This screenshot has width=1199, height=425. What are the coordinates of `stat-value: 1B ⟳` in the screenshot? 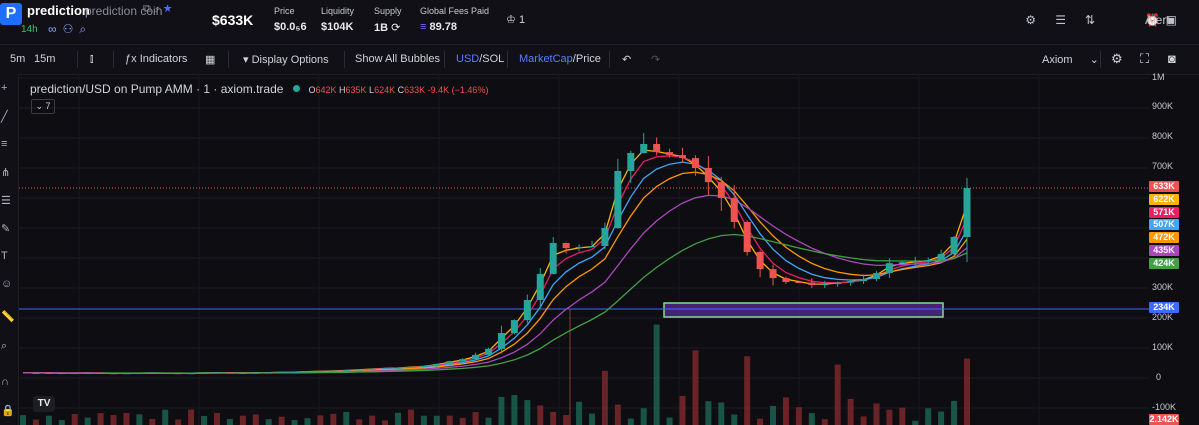 It's located at (388, 27).